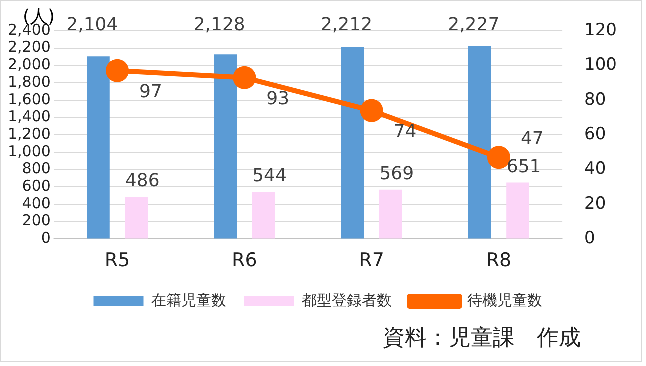  What do you see at coordinates (29, 81) in the screenshot?
I see `y-tick-label: 1,800` at bounding box center [29, 81].